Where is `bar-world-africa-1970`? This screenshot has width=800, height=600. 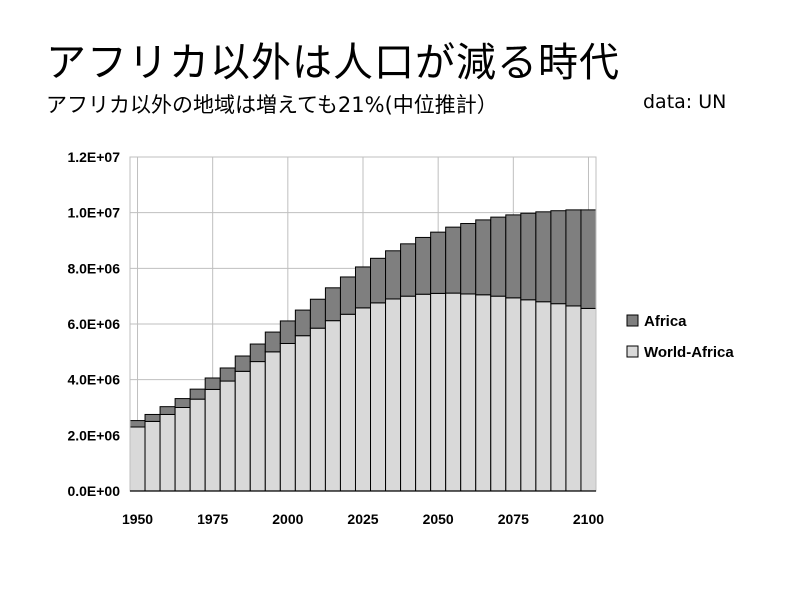 bar-world-africa-1970 is located at coordinates (197, 445).